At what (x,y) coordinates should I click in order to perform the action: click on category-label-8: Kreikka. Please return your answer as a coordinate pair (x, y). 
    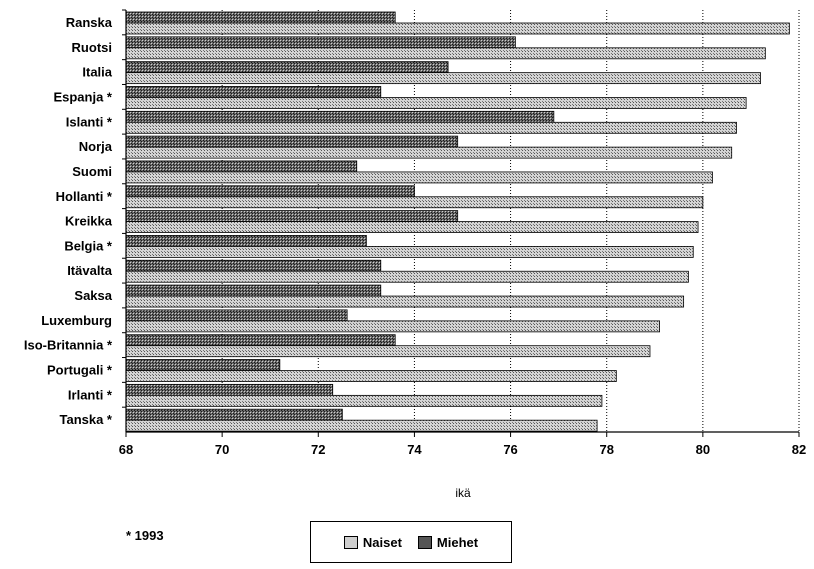
    Looking at the image, I should click on (89, 221).